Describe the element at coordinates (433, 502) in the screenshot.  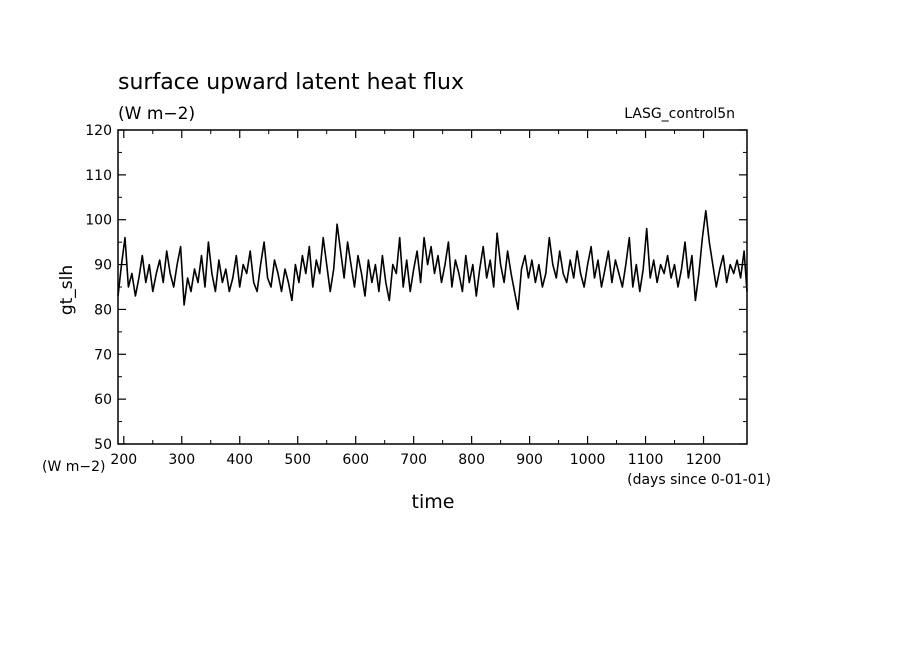
I see `x-axis-label: time` at that location.